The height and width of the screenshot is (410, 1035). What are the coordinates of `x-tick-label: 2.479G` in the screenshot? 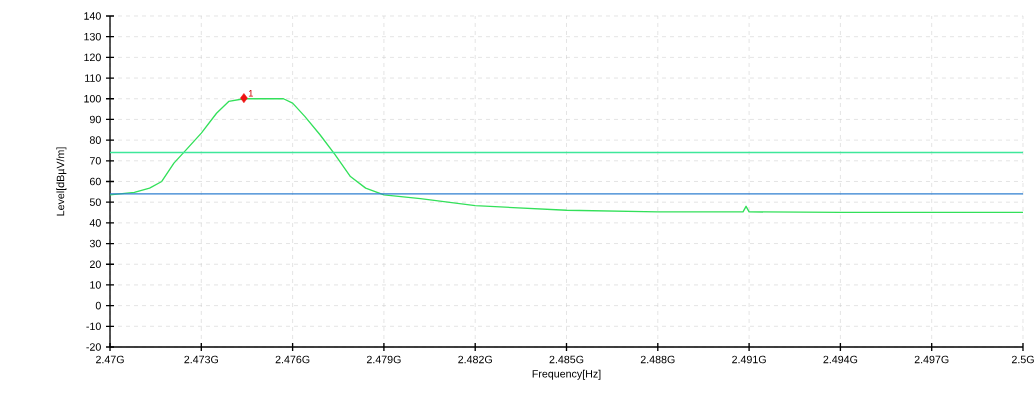 It's located at (383, 359).